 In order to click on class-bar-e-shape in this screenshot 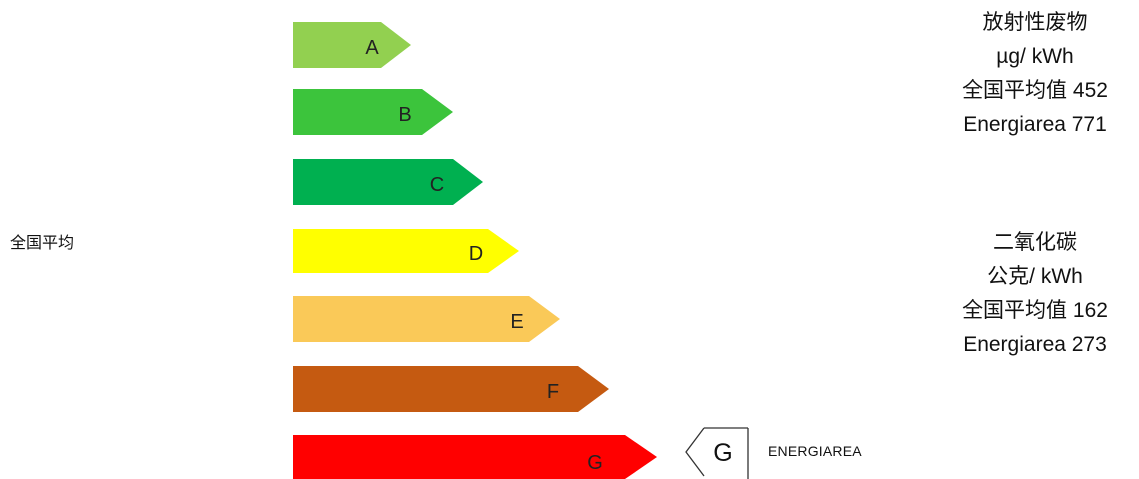, I will do `click(426, 319)`.